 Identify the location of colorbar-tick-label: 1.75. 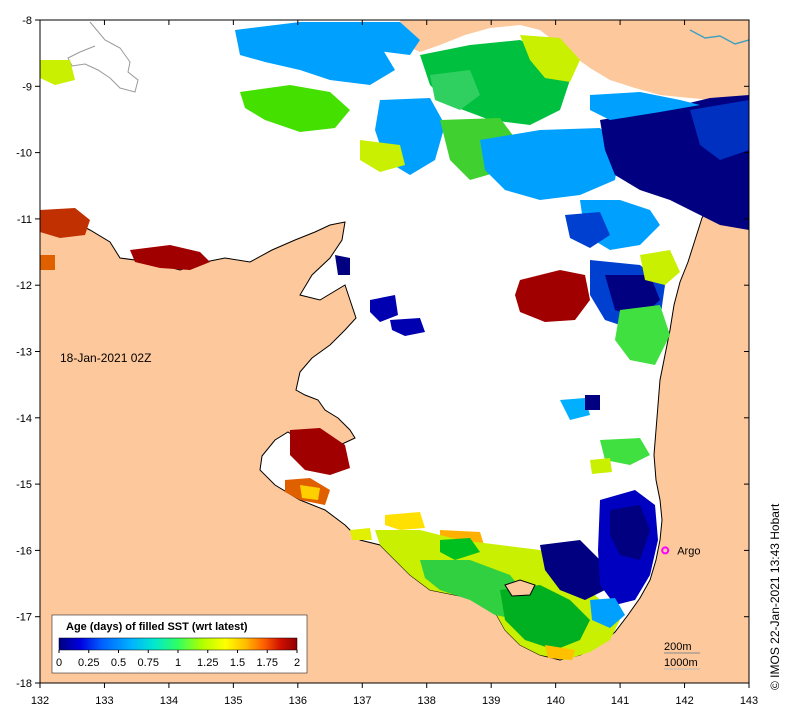
(267, 663).